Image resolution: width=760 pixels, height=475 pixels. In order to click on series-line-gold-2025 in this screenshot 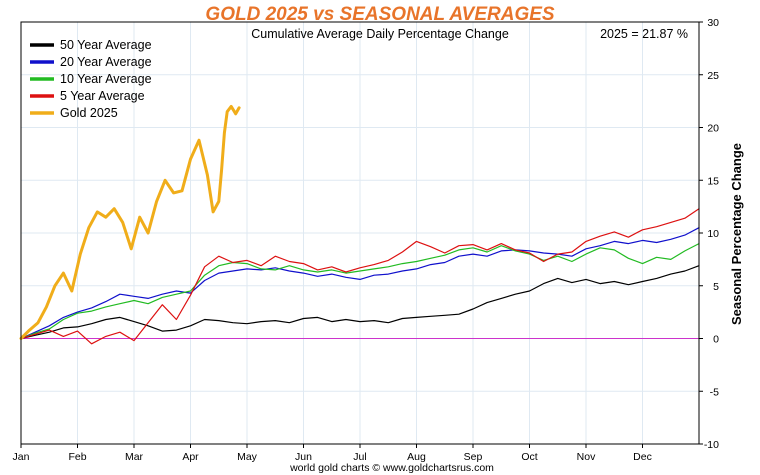, I will do `click(130, 222)`.